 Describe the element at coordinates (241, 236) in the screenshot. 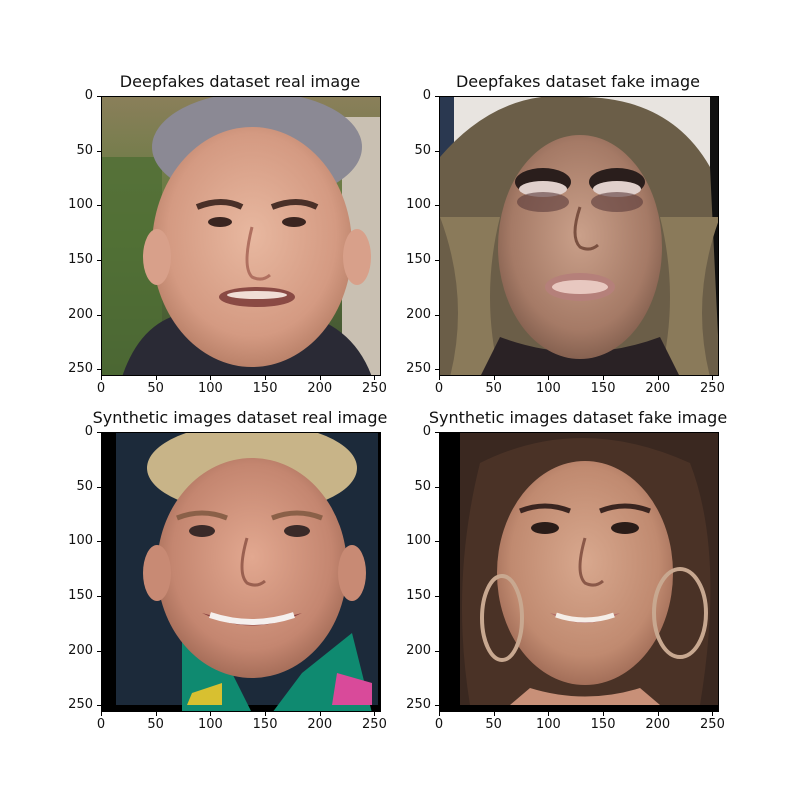

I see `image-deepfakes-real` at that location.